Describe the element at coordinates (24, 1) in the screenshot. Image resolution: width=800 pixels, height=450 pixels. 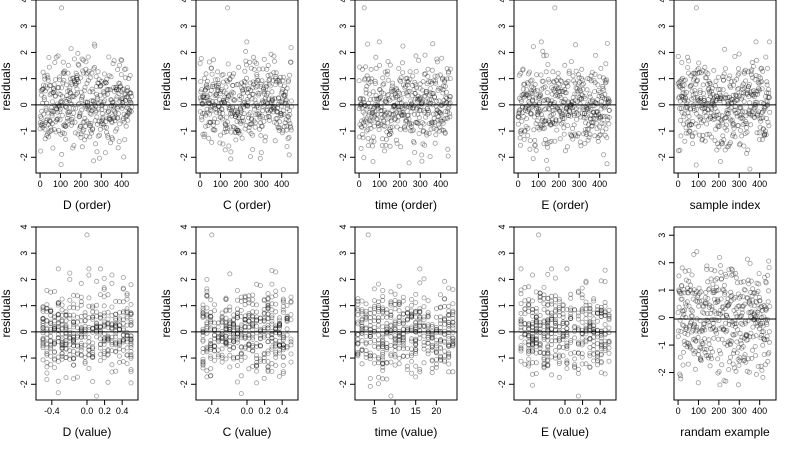
I see `y-tick-label: 4` at that location.